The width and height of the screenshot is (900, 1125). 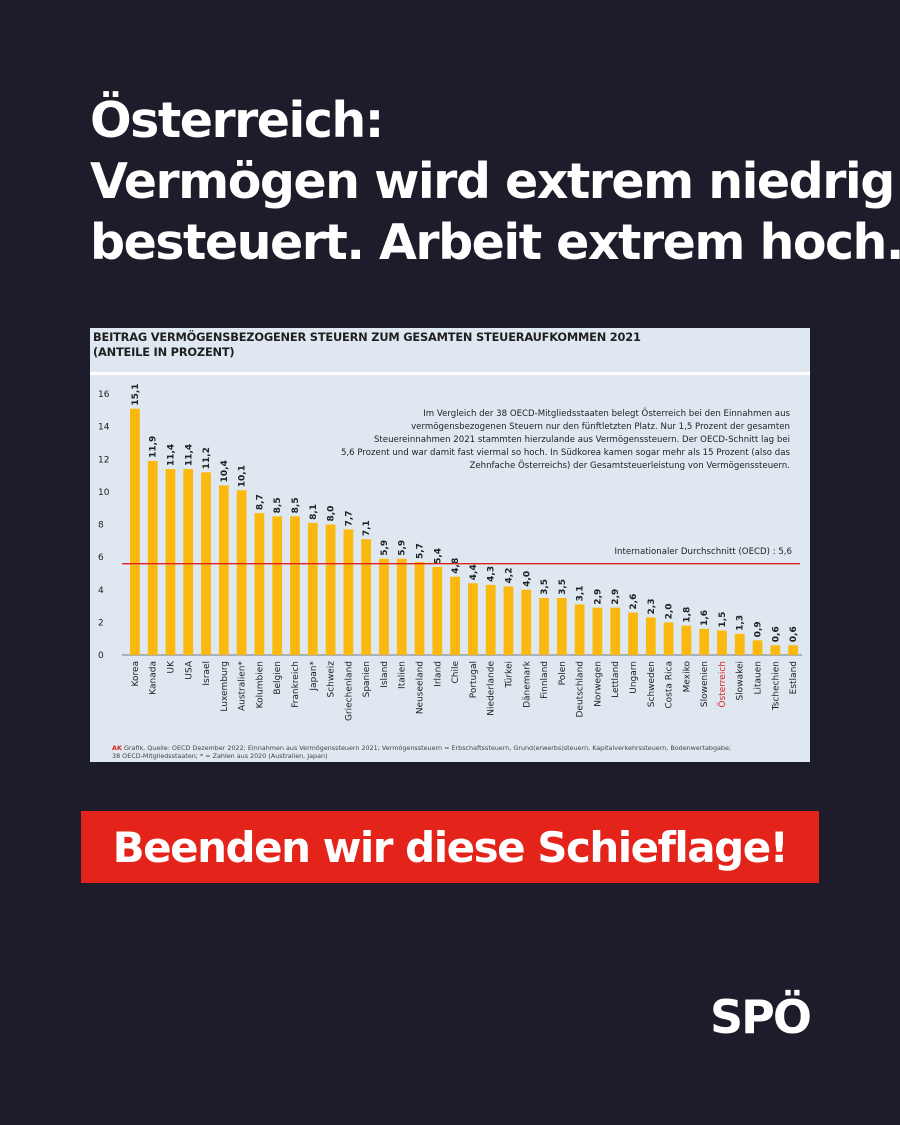 What do you see at coordinates (794, 677) in the screenshot?
I see `category-label: Estland` at bounding box center [794, 677].